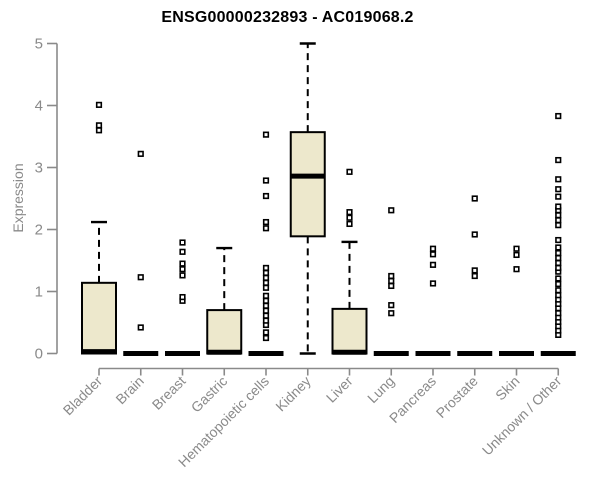 This screenshot has width=600, height=500. I want to click on box-group-prostate, so click(475, 275).